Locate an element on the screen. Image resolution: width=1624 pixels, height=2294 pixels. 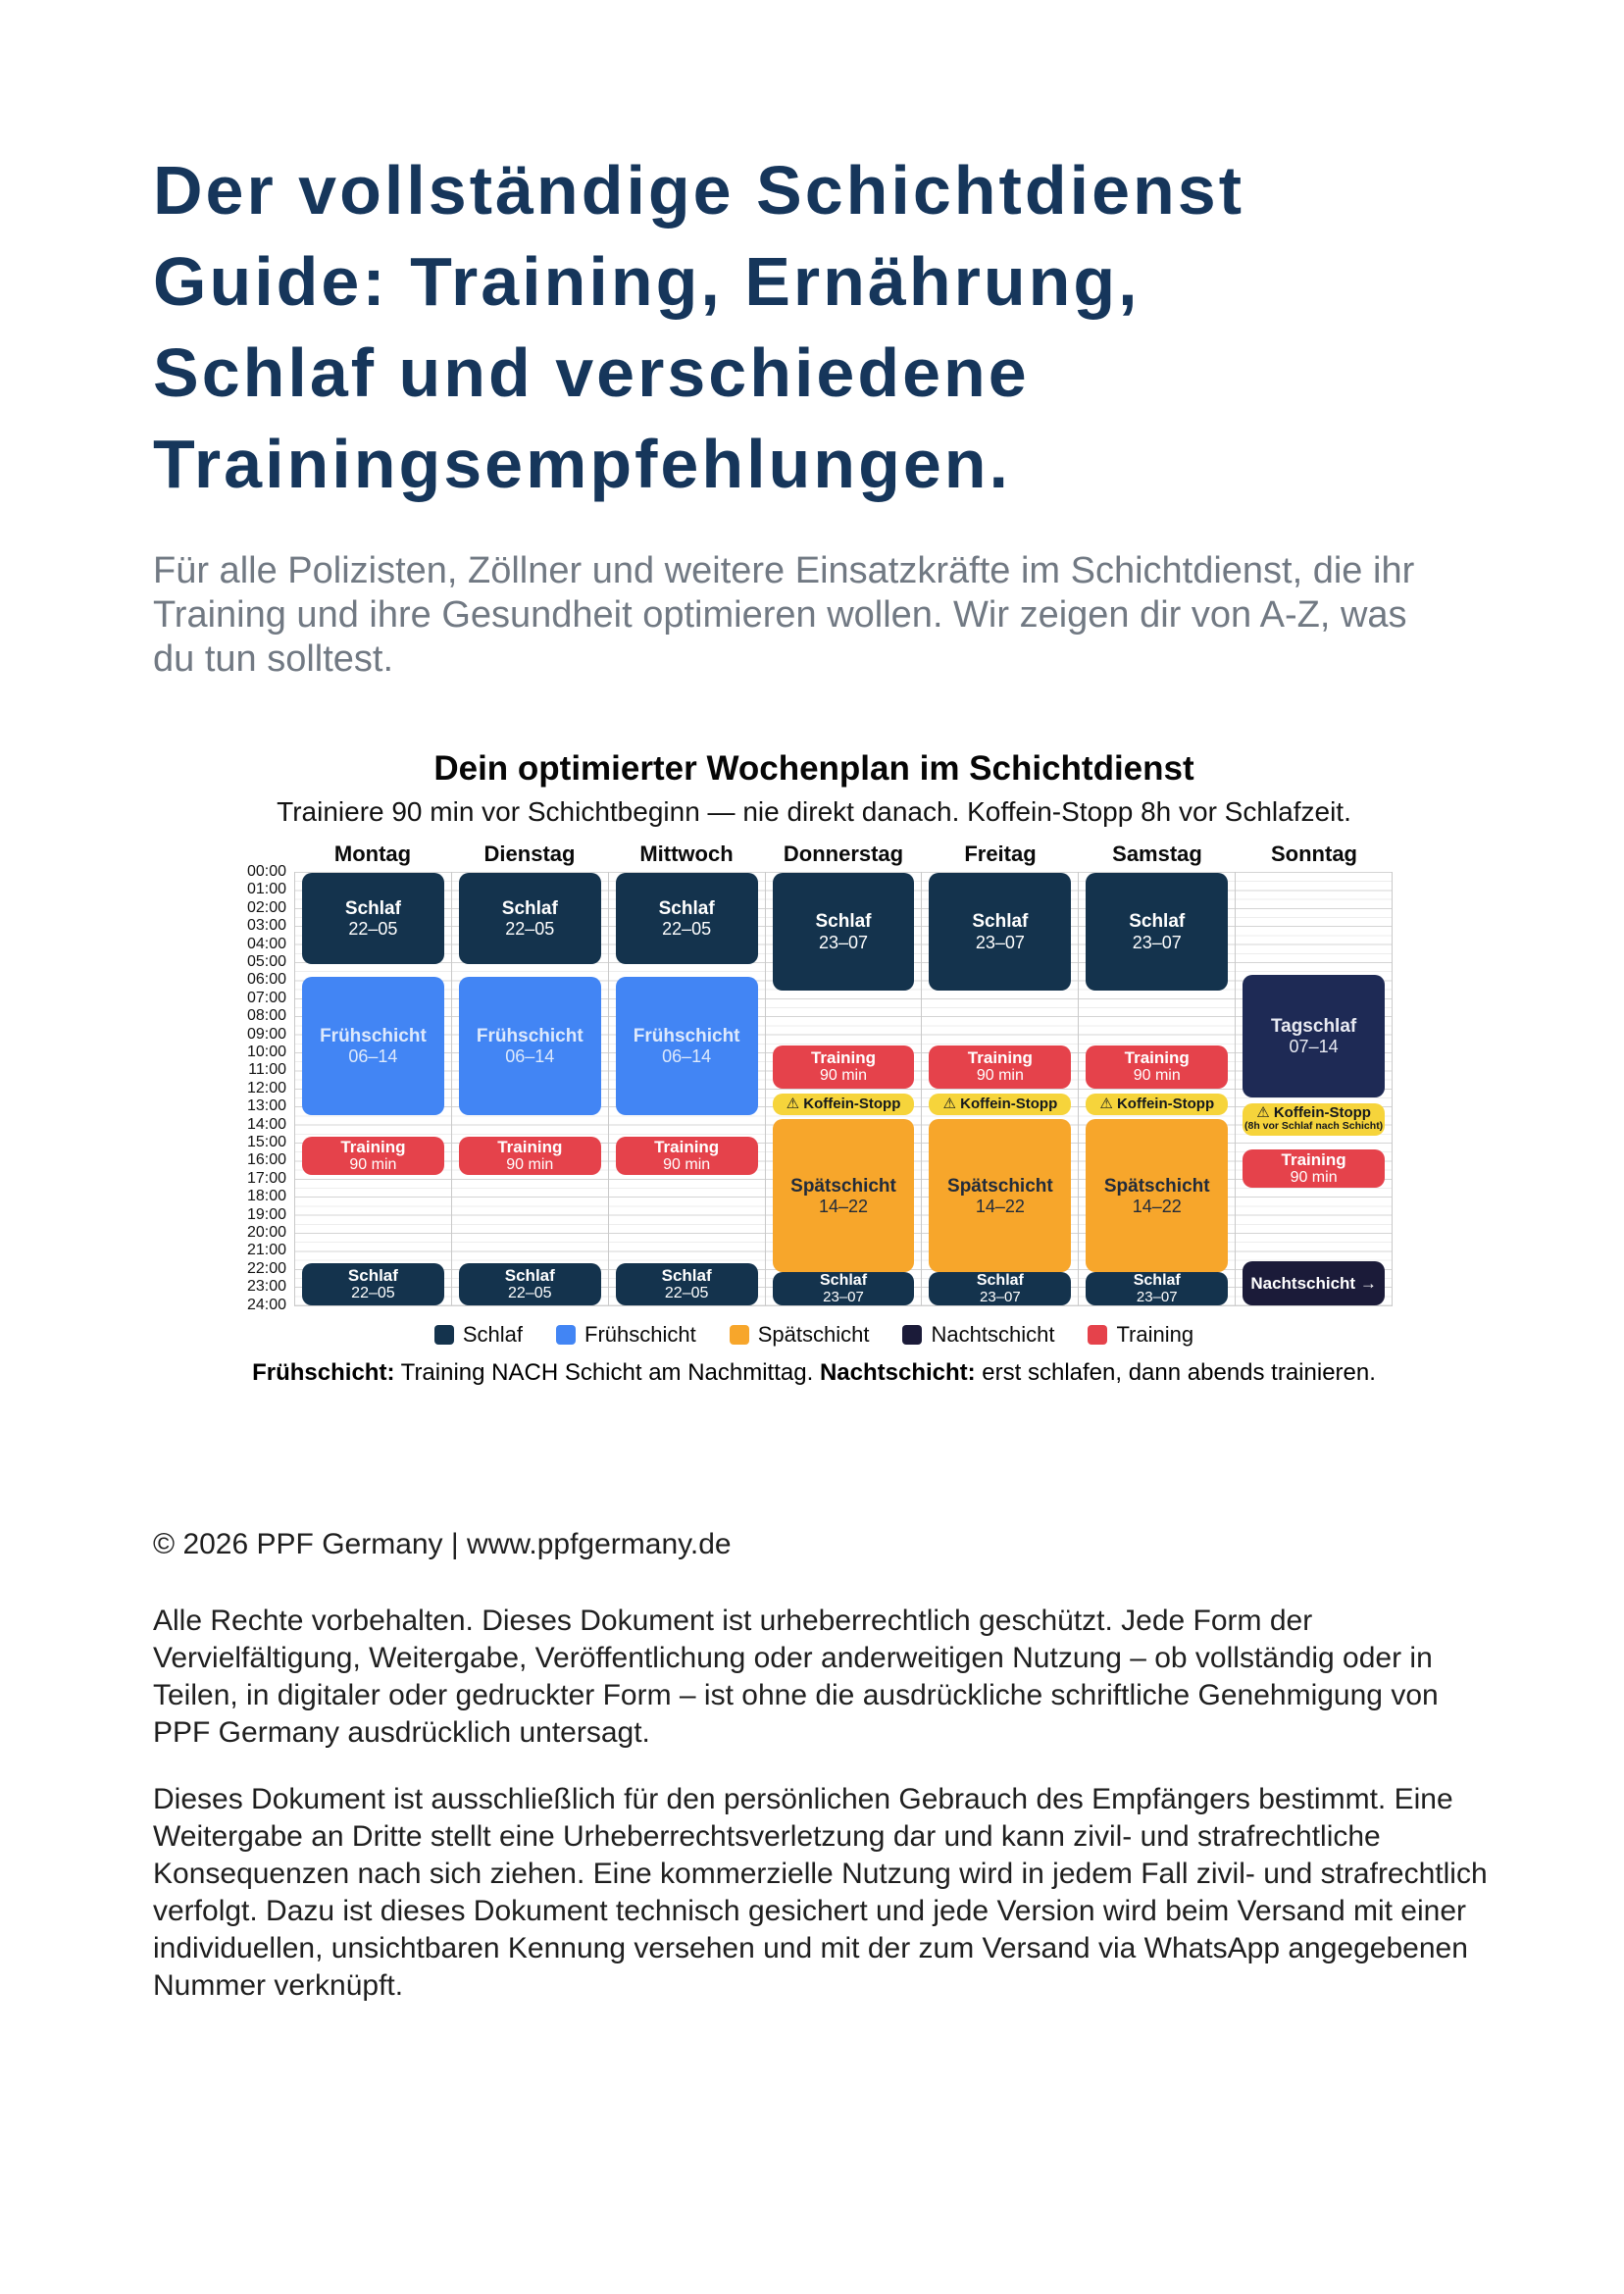
block-time: 07–14 is located at coordinates (1314, 1046).